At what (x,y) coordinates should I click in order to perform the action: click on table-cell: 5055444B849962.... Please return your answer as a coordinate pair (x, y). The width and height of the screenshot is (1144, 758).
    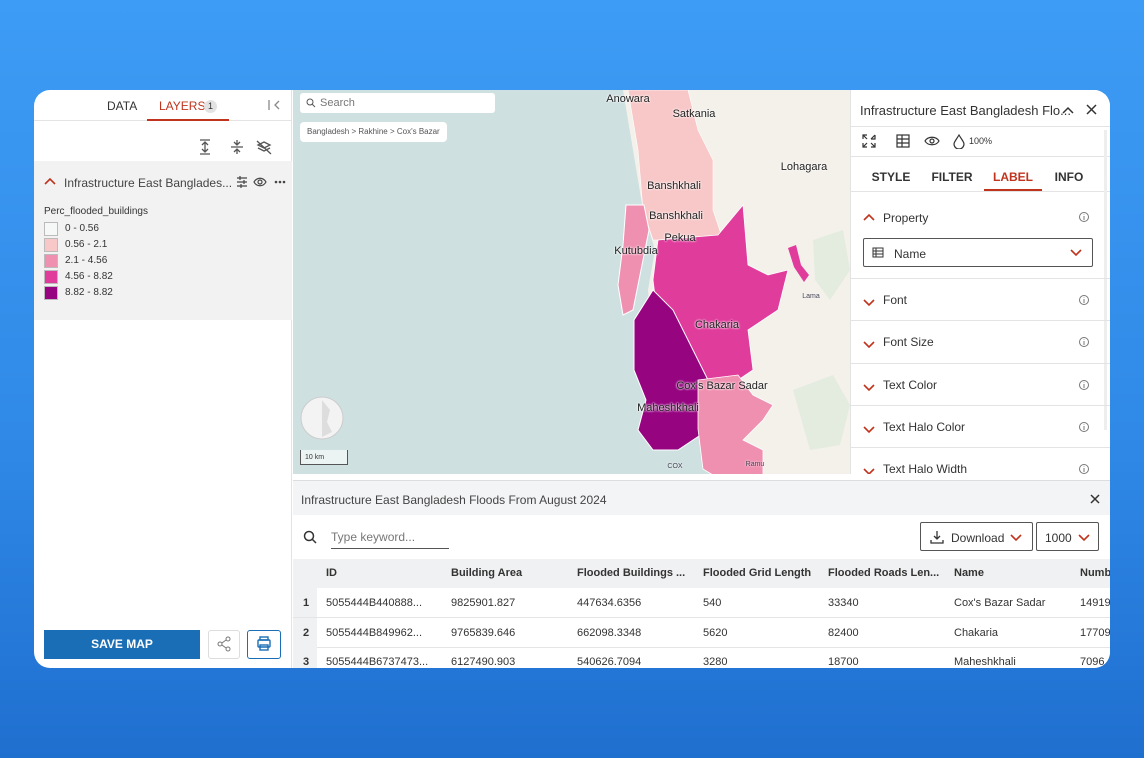
    Looking at the image, I should click on (374, 632).